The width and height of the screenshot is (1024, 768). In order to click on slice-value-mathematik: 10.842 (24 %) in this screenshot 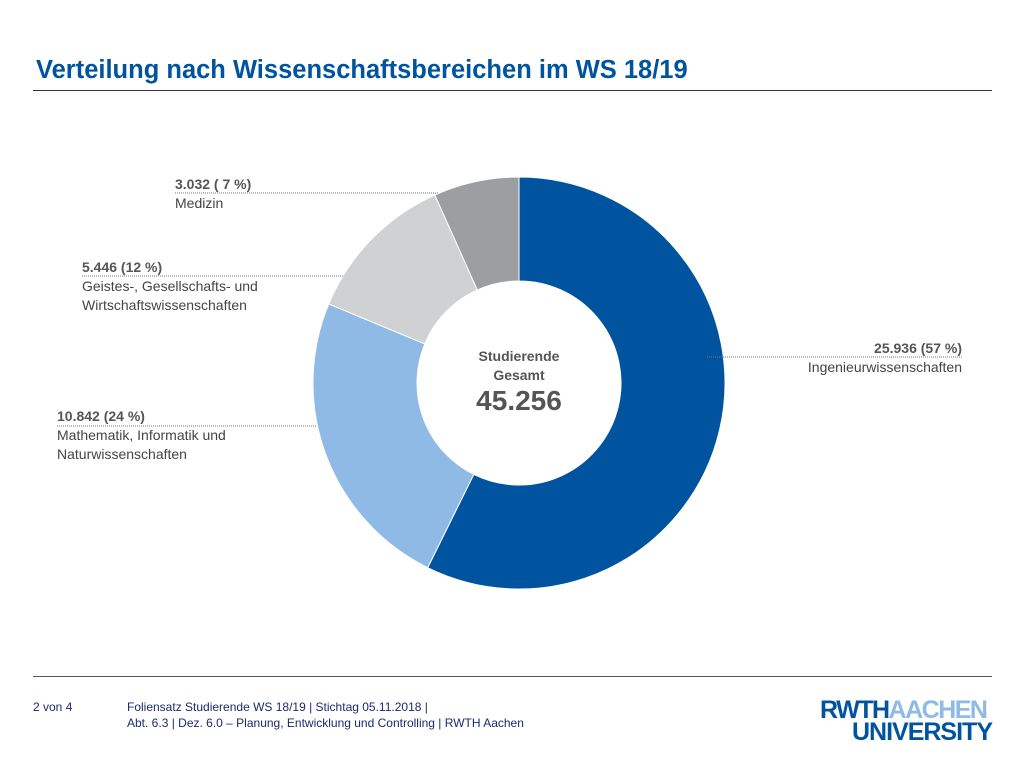, I will do `click(101, 416)`.